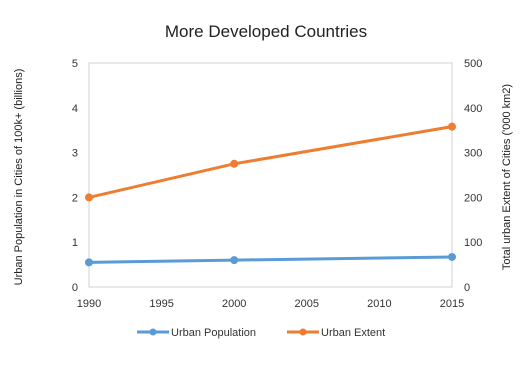 The width and height of the screenshot is (522, 367). I want to click on y2-axis-title: Total urban Extent of Cities ('000 km2), so click(507, 177).